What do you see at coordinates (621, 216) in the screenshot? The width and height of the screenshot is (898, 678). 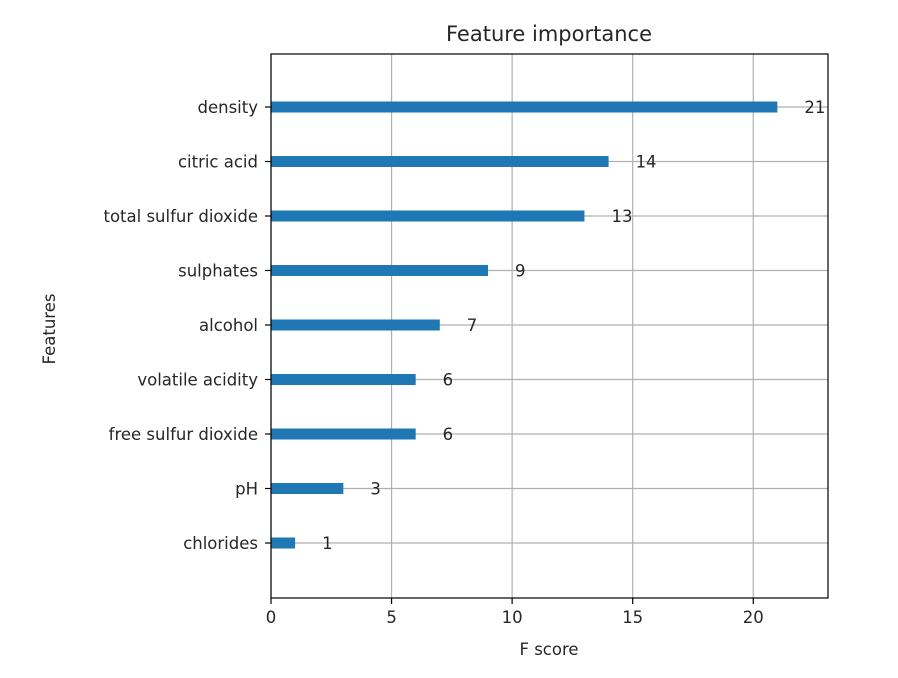 I see `bar-value-label: 13` at bounding box center [621, 216].